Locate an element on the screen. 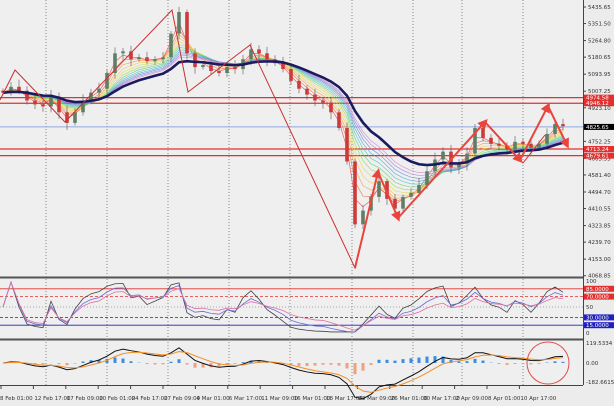  price-tick-label: 5435.65 is located at coordinates (599, 8).